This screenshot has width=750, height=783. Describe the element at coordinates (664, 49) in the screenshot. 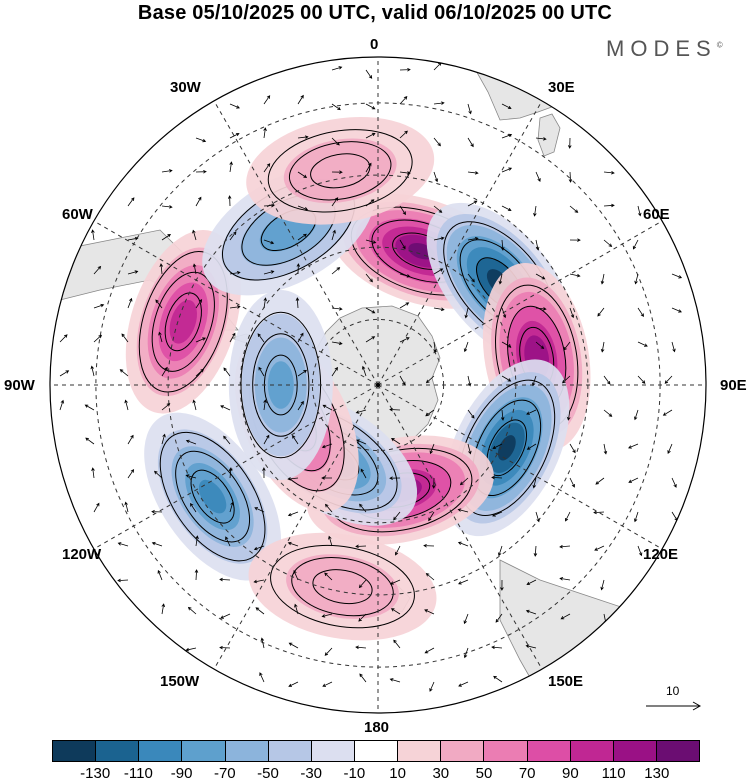

I see `brand-logo: MODES©` at that location.